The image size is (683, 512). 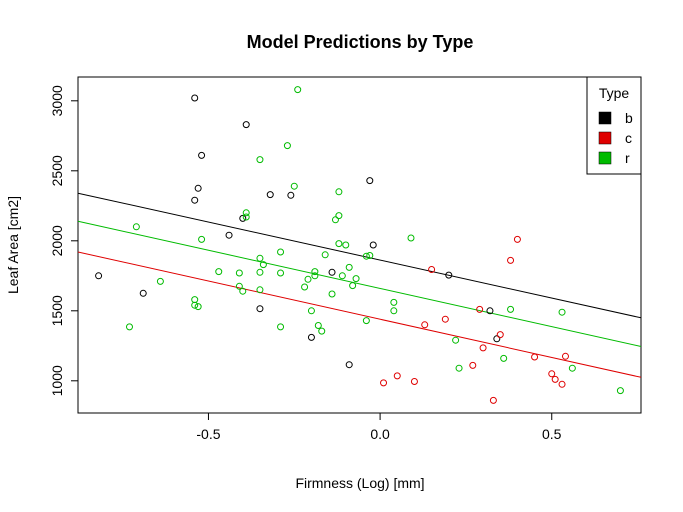 I want to click on legend-box, so click(x=614, y=125).